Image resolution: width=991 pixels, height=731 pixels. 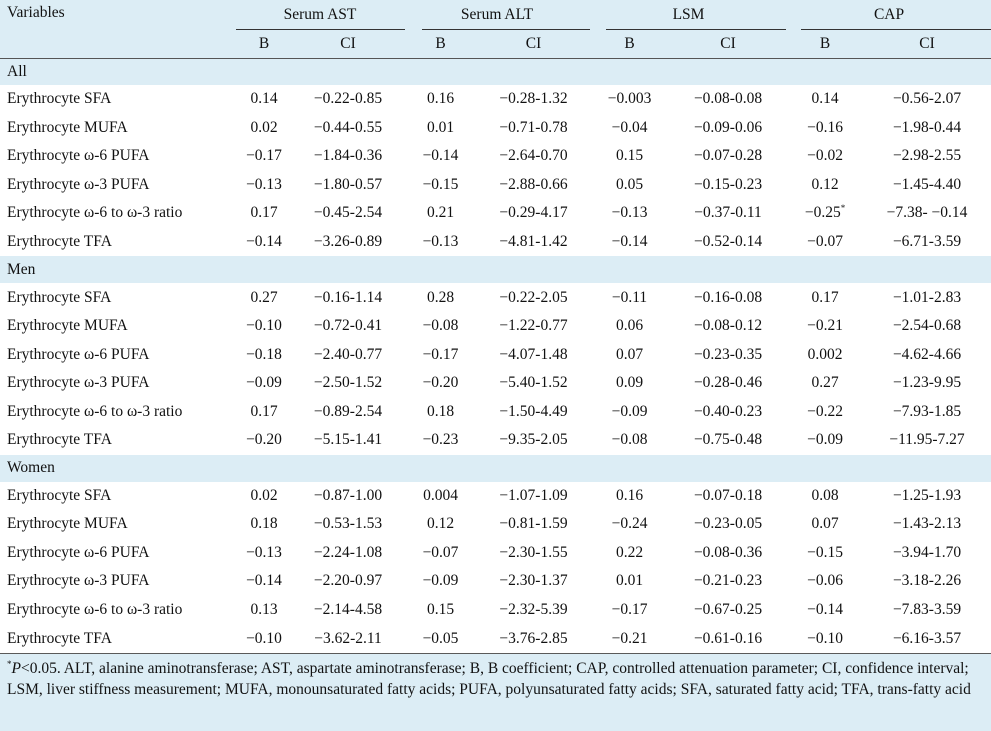 I want to click on header-row-groups: Variables Serum AST Serum ALT LSM CAP, so click(x=495, y=29).